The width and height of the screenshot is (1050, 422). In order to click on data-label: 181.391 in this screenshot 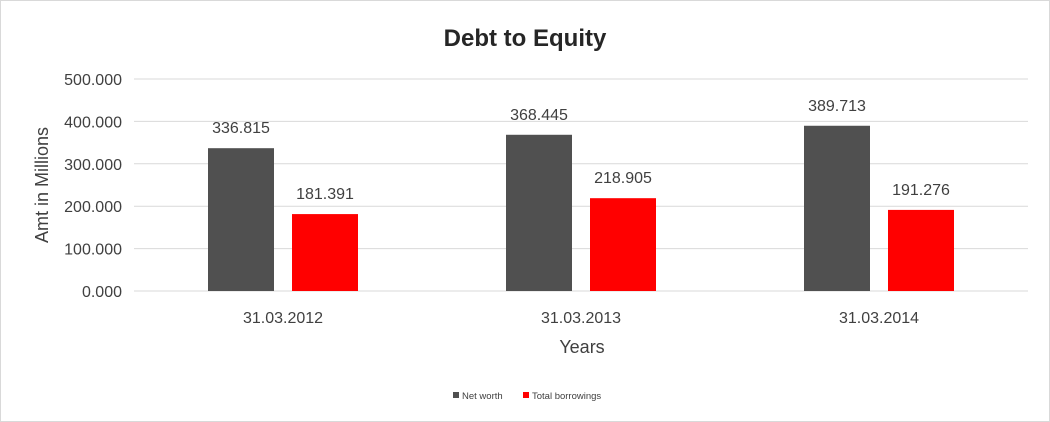, I will do `click(325, 194)`.